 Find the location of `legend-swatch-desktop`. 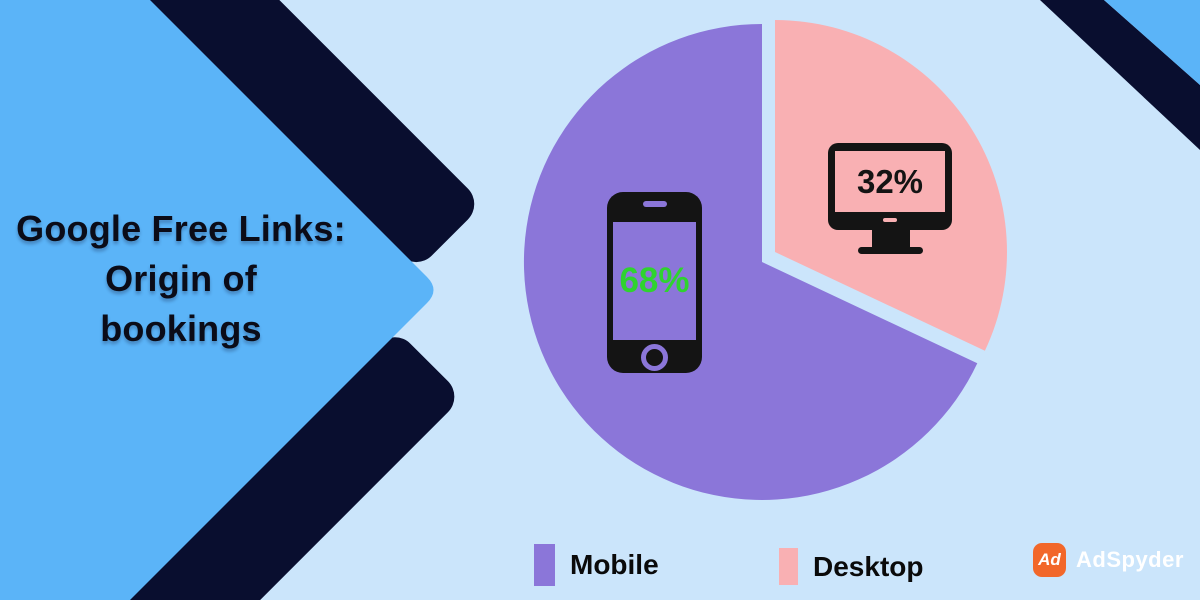

legend-swatch-desktop is located at coordinates (788, 566).